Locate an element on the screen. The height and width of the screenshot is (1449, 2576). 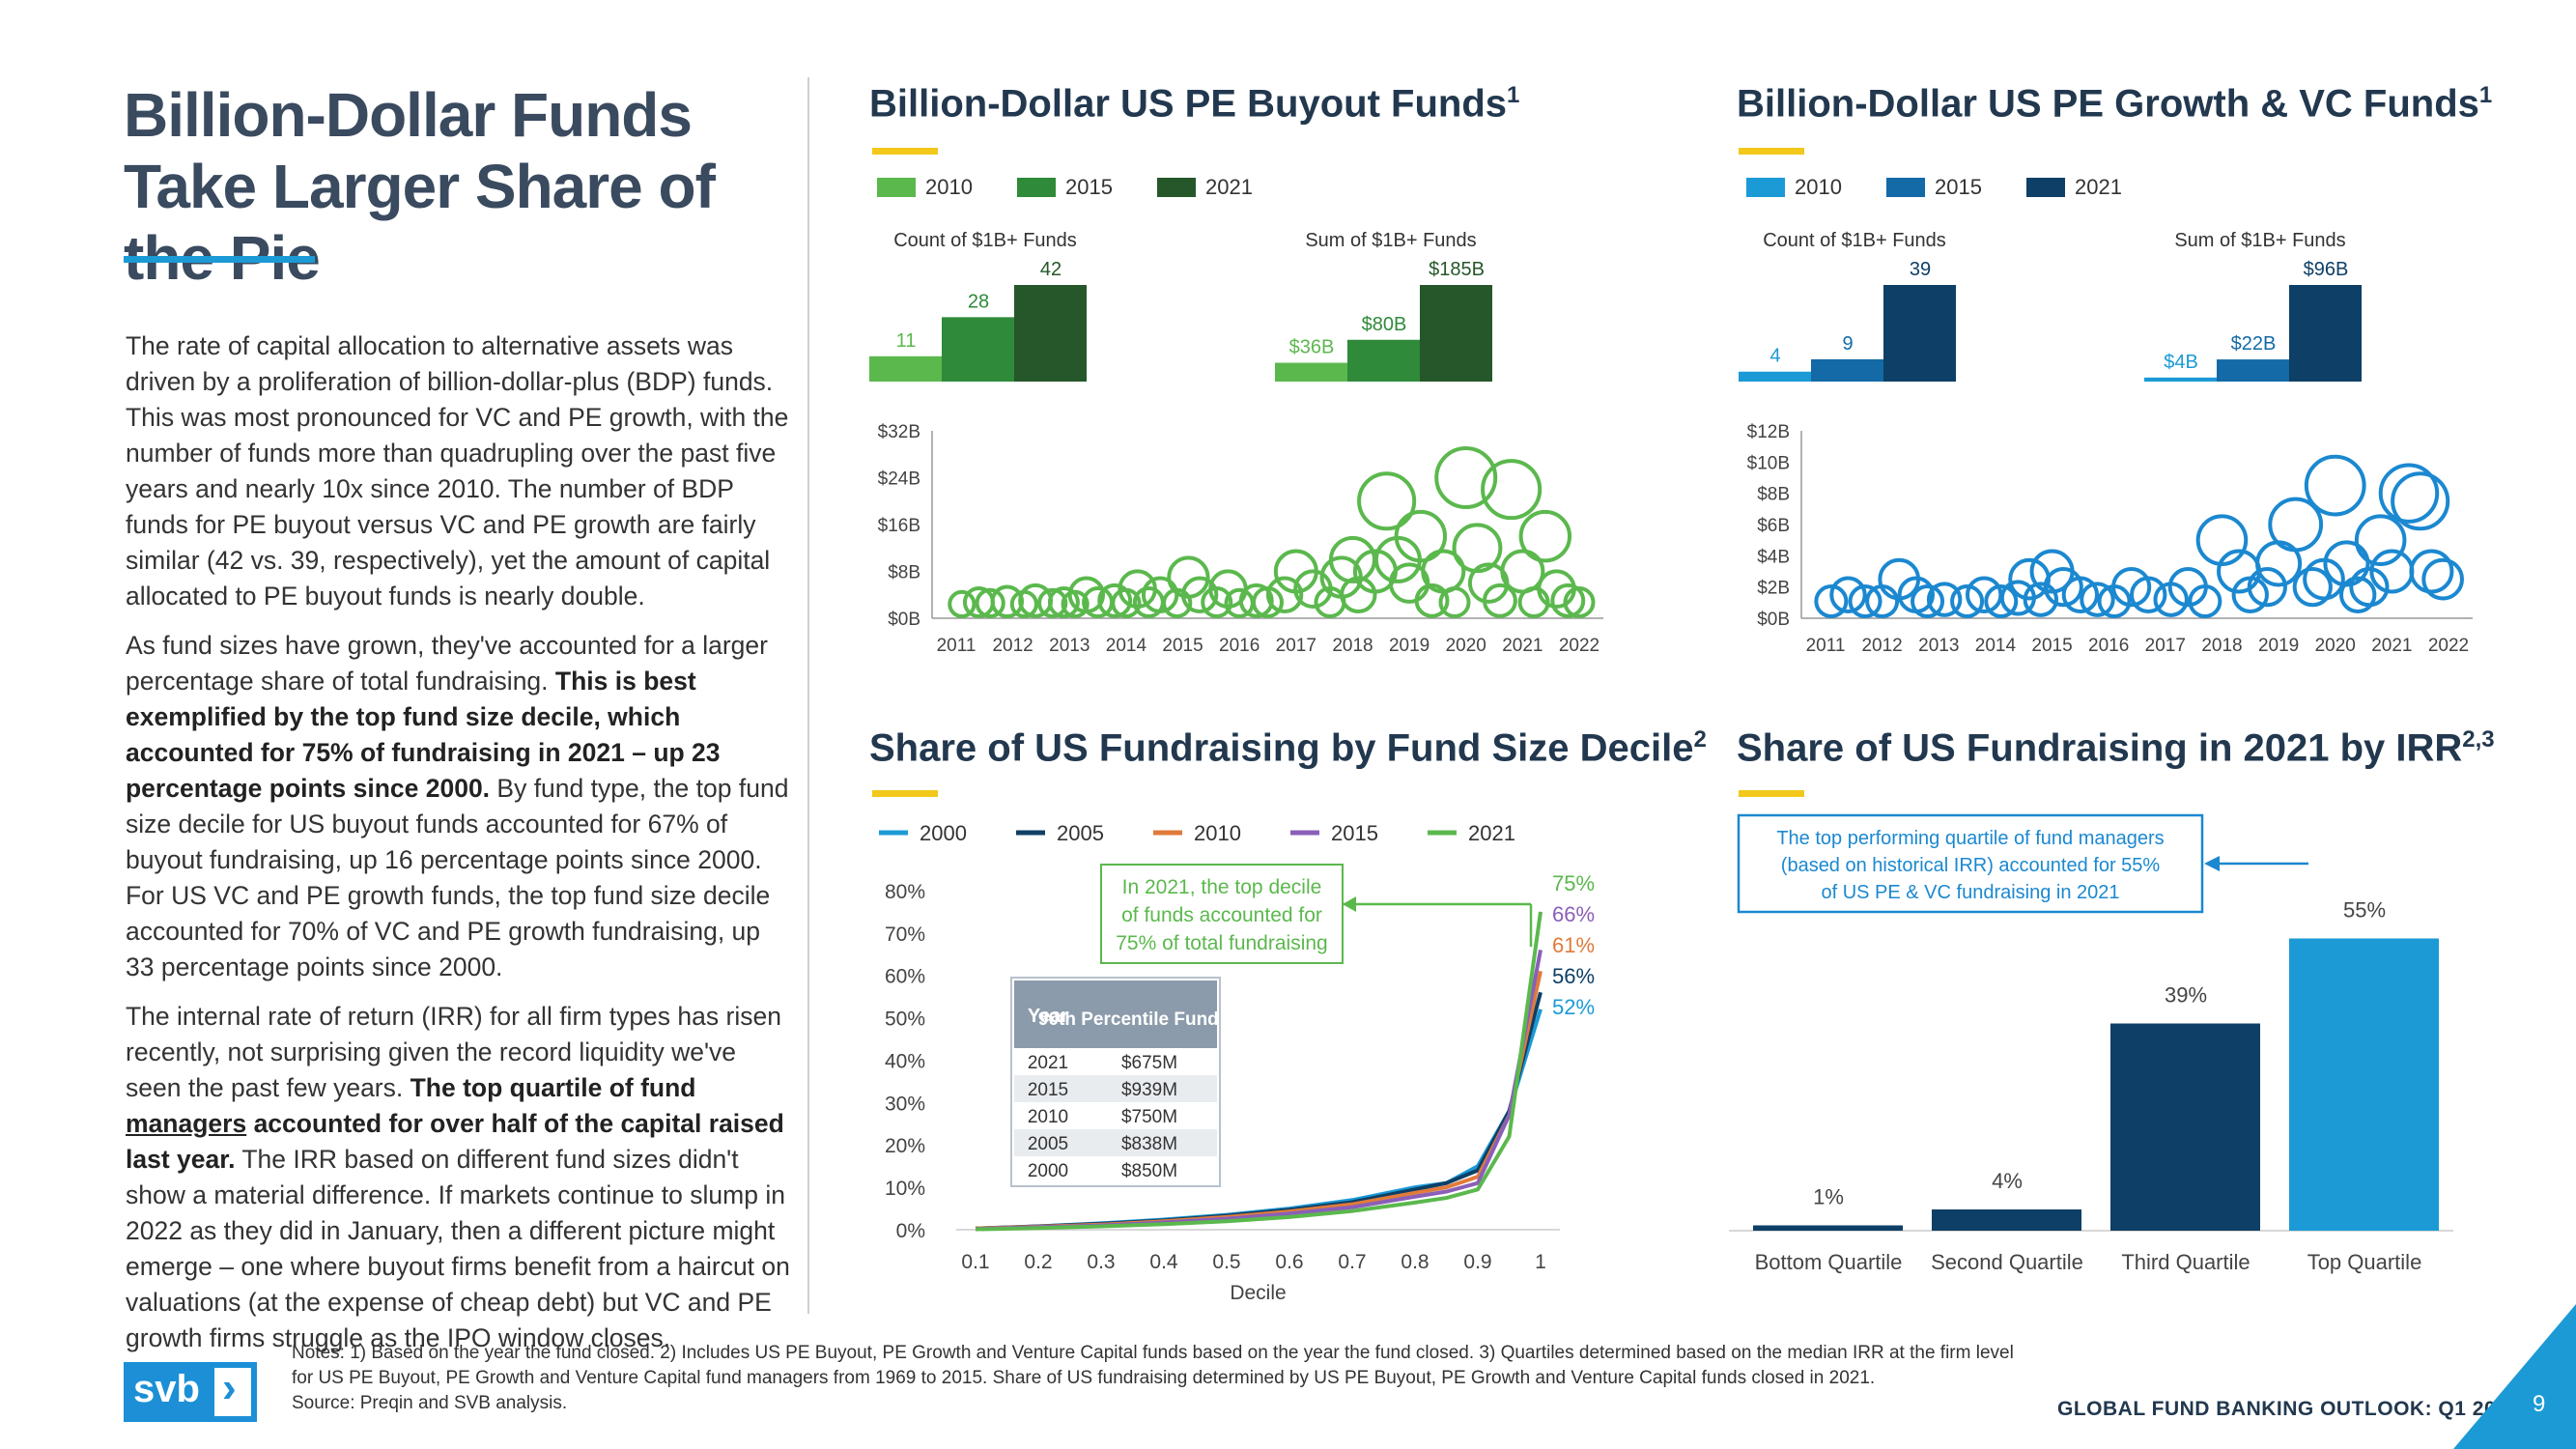
decile-xtick-2: 0.3 is located at coordinates (1101, 1262).